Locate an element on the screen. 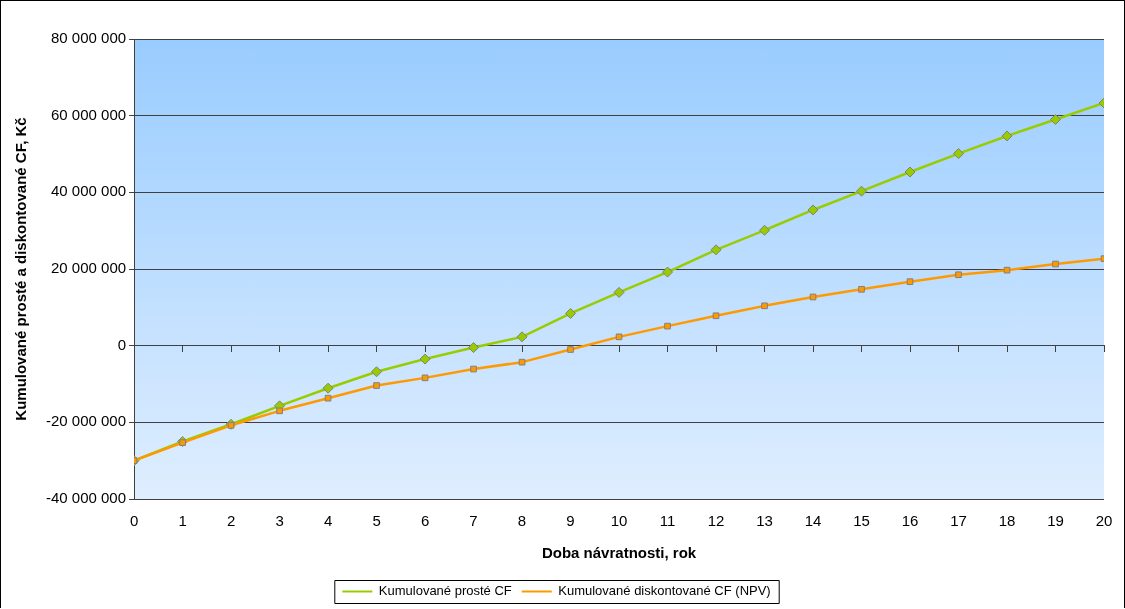 Image resolution: width=1125 pixels, height=609 pixels. y-tick-label: -20 000 000 is located at coordinates (86, 421).